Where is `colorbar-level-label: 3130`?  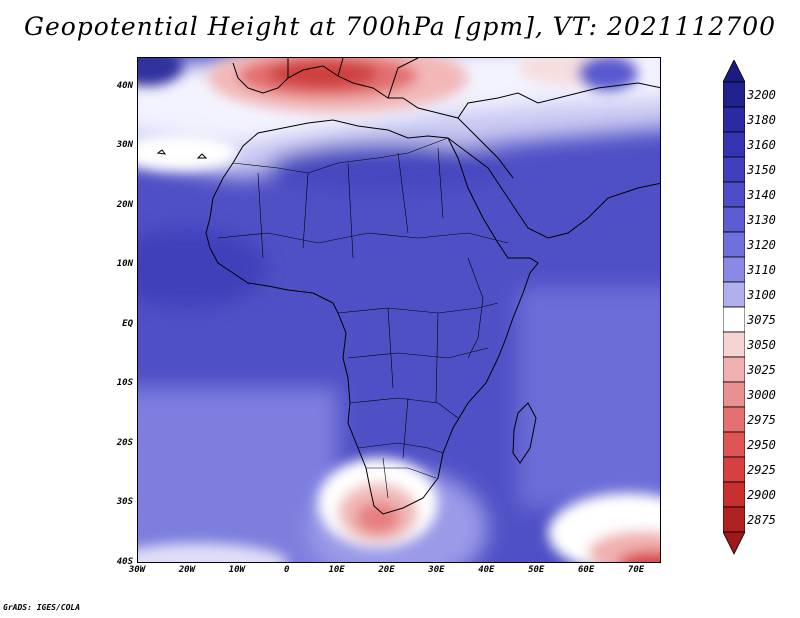 colorbar-level-label: 3130 is located at coordinates (761, 219).